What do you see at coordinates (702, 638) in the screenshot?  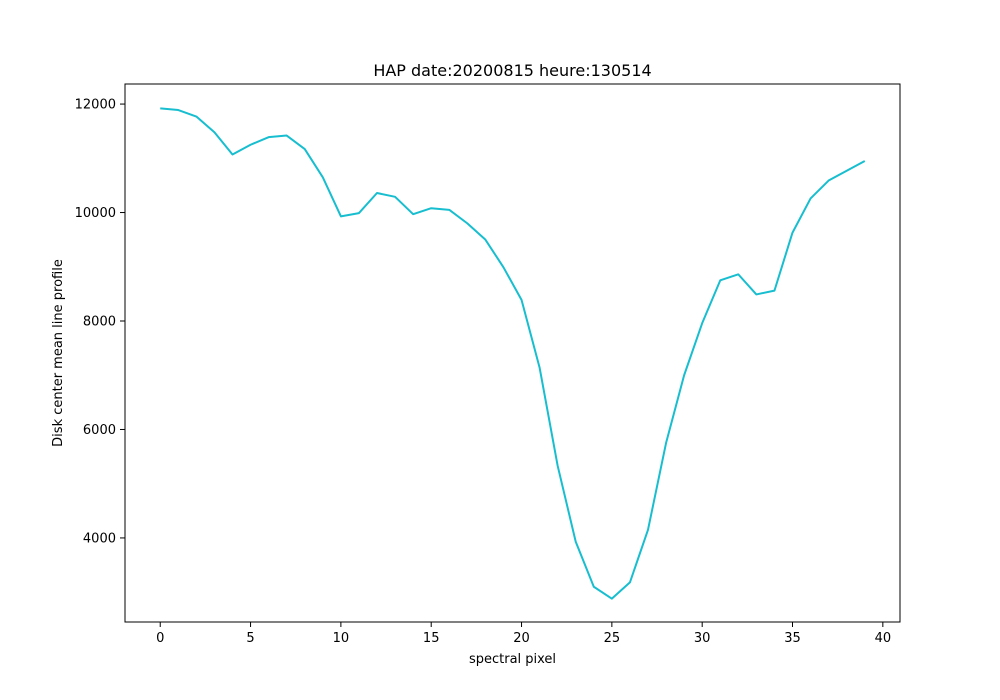 I see `x-tick-label: 30` at bounding box center [702, 638].